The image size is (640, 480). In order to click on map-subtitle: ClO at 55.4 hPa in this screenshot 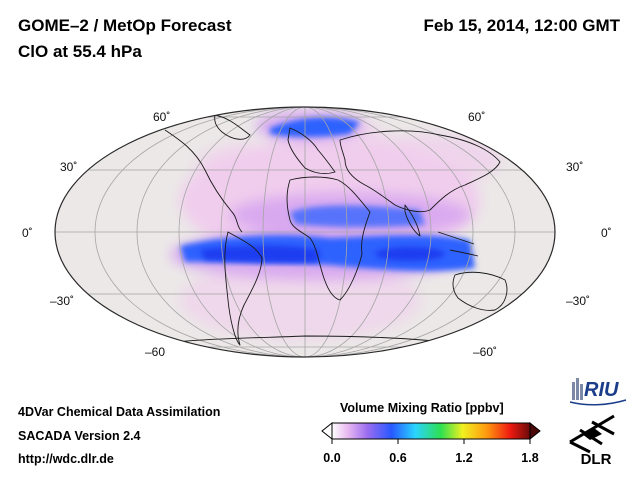, I will do `click(80, 51)`.